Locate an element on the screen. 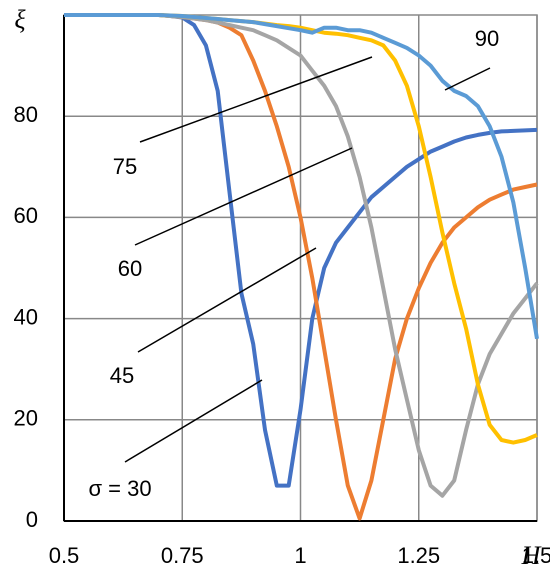  y-tick-label: 80 is located at coordinates (26, 114).